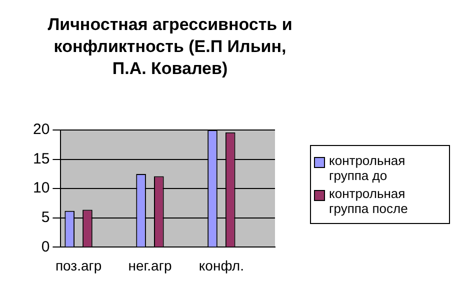 This screenshot has width=456, height=286. I want to click on chart-title: Личностная агрессивность и конфликтность (Е.П Ильин, П.А. Ковалев), so click(170, 47).